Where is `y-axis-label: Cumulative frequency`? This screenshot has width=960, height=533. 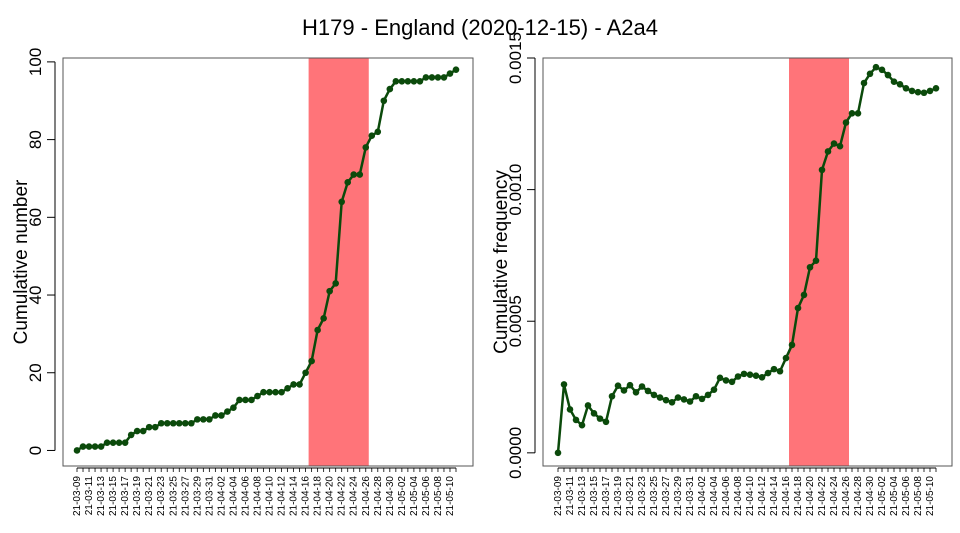 y-axis-label: Cumulative frequency is located at coordinates (501, 262).